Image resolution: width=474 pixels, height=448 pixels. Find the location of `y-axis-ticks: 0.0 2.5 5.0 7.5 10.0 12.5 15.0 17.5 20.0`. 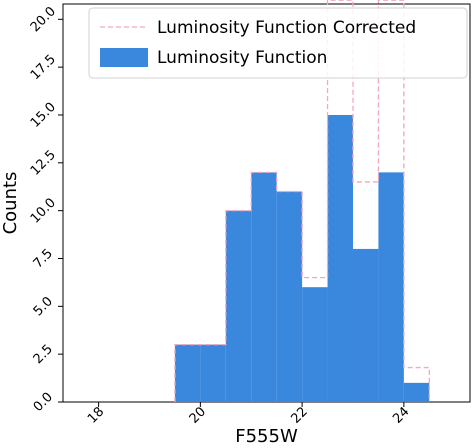

y-axis-ticks: 0.0 2.5 5.0 7.5 10.0 12.5 15.0 17.5 20.0 is located at coordinates (45, 209).